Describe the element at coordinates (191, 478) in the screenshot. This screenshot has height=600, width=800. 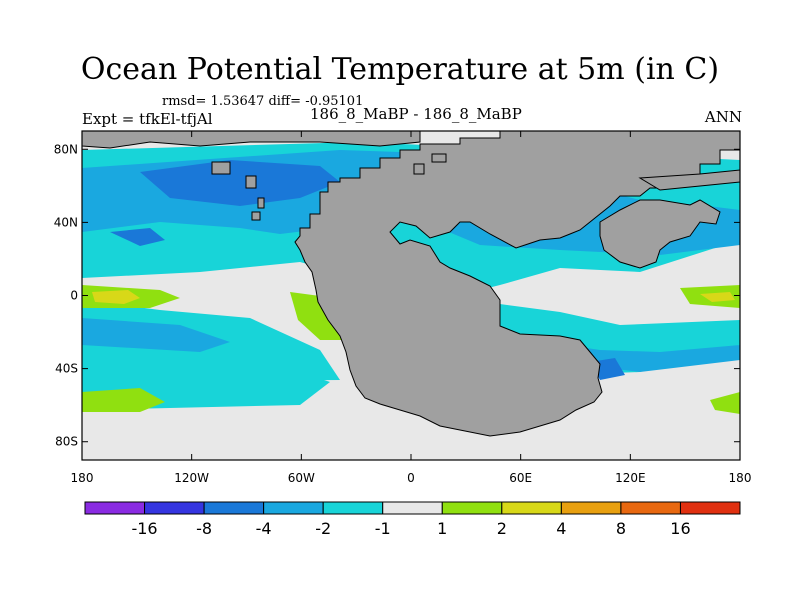
I see `lon-tick-label: 120W` at that location.